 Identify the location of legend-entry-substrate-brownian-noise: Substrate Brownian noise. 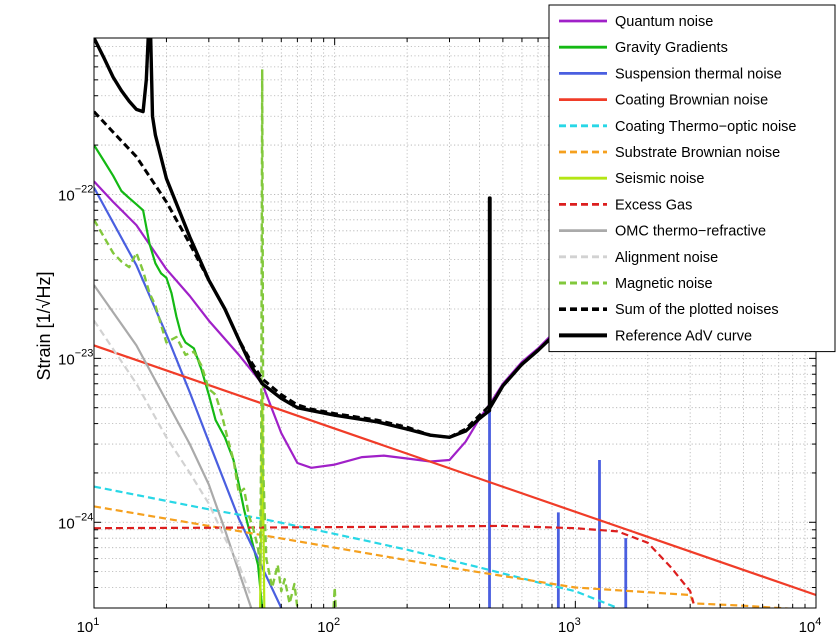
(697, 153).